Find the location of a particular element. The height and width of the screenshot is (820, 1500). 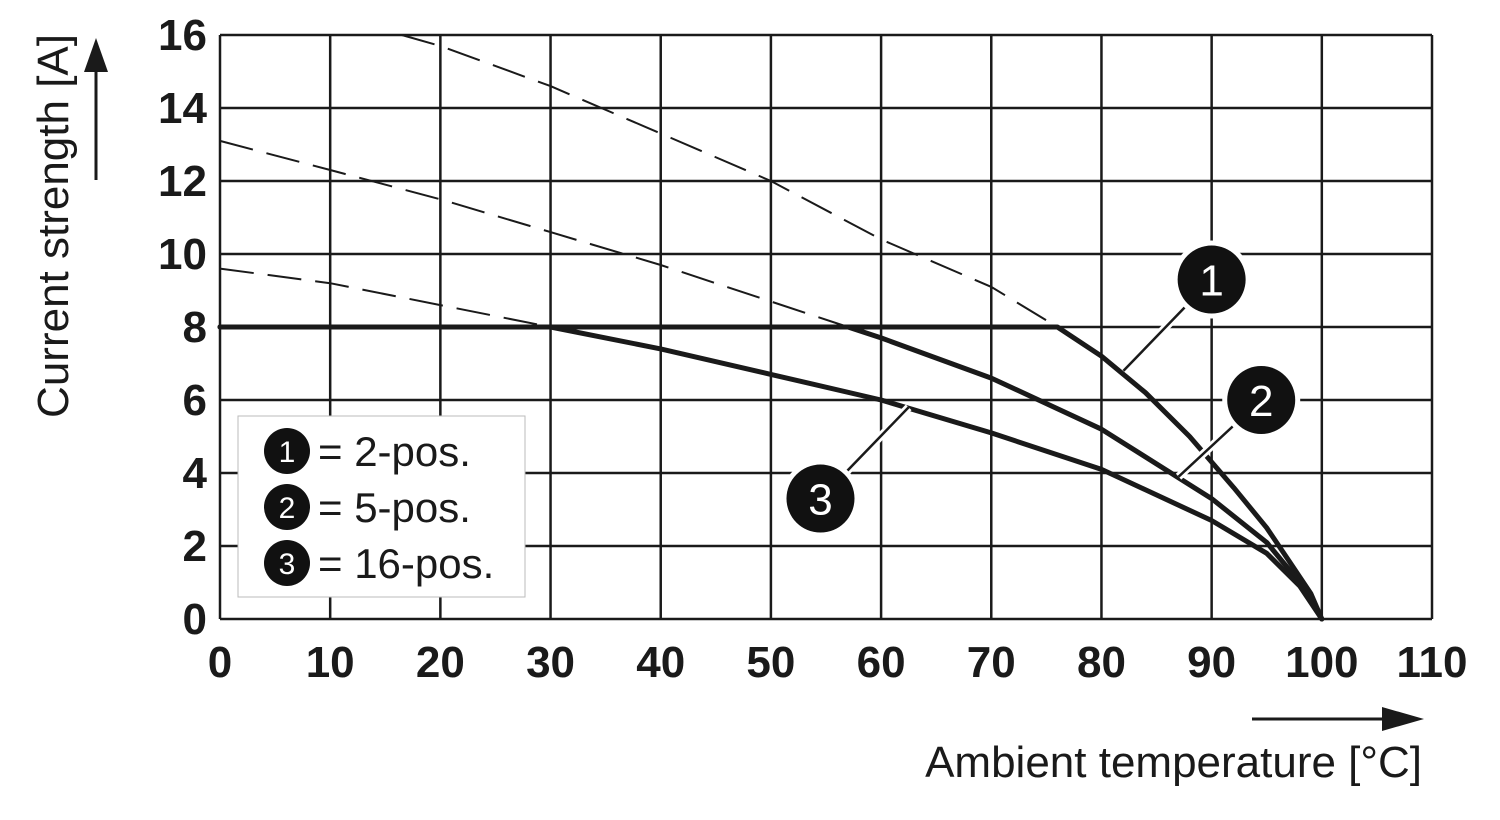

x-tick-label: 10 is located at coordinates (330, 662).